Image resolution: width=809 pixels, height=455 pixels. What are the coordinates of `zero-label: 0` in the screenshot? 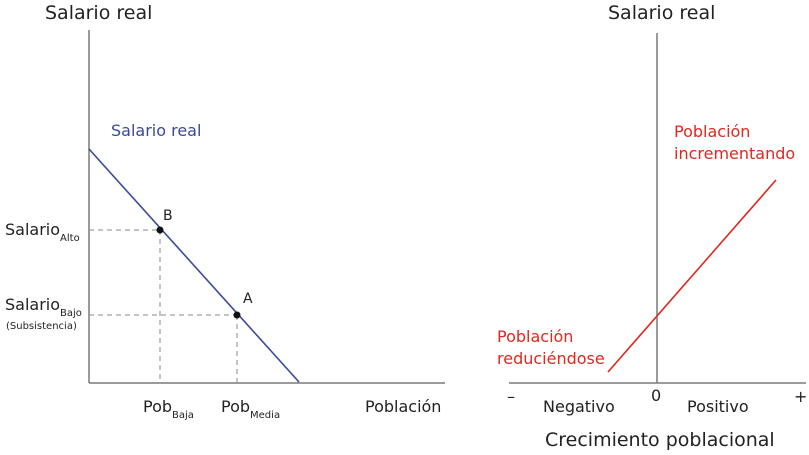 It's located at (656, 395).